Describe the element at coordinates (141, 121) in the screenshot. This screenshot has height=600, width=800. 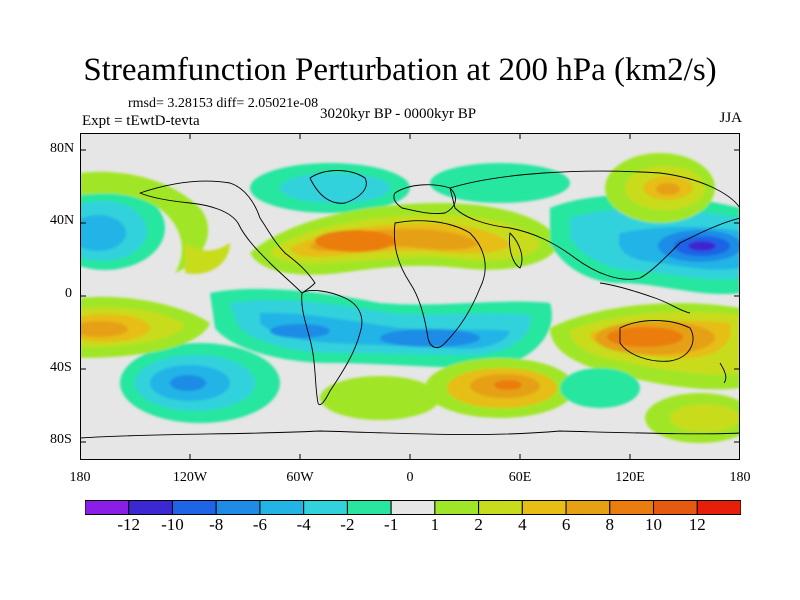
I see `experiment-label: Expt = tEwtD-tevta` at that location.